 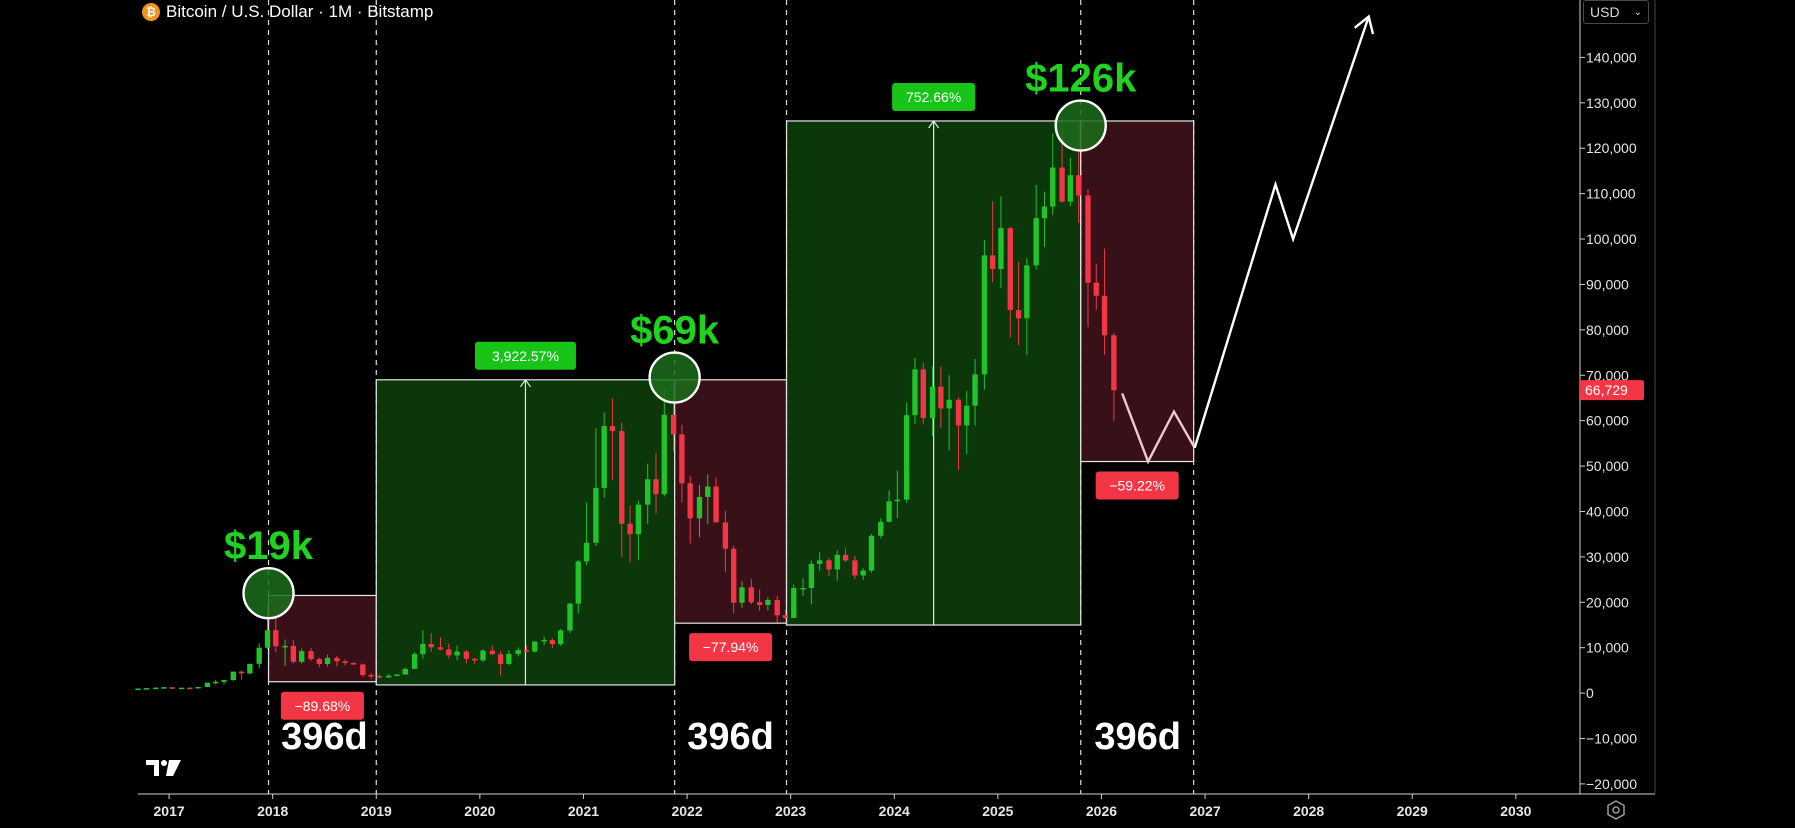 I want to click on x-tick-label-5: 2022, so click(x=686, y=811).